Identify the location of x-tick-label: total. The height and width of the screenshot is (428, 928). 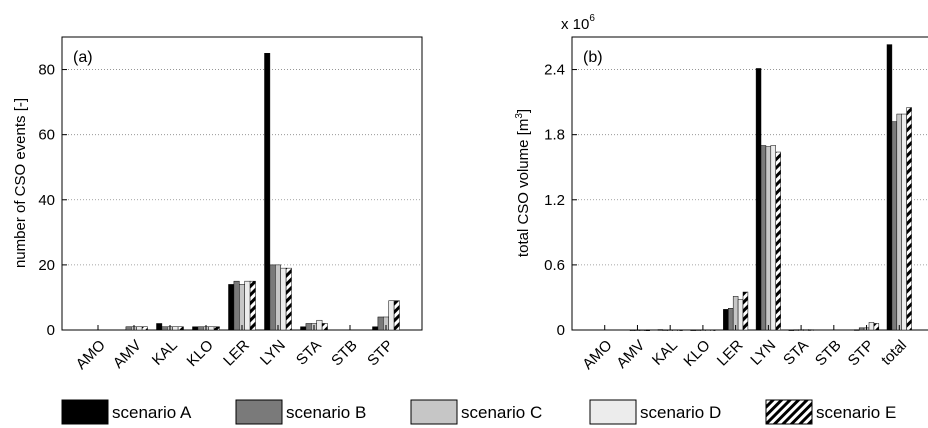
(894, 353).